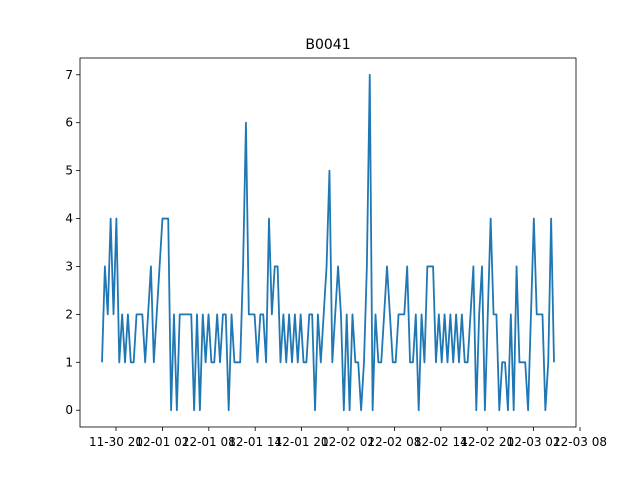 Image resolution: width=640 pixels, height=480 pixels. Describe the element at coordinates (255, 442) in the screenshot. I see `x-tick-label: 12-01 14` at that location.